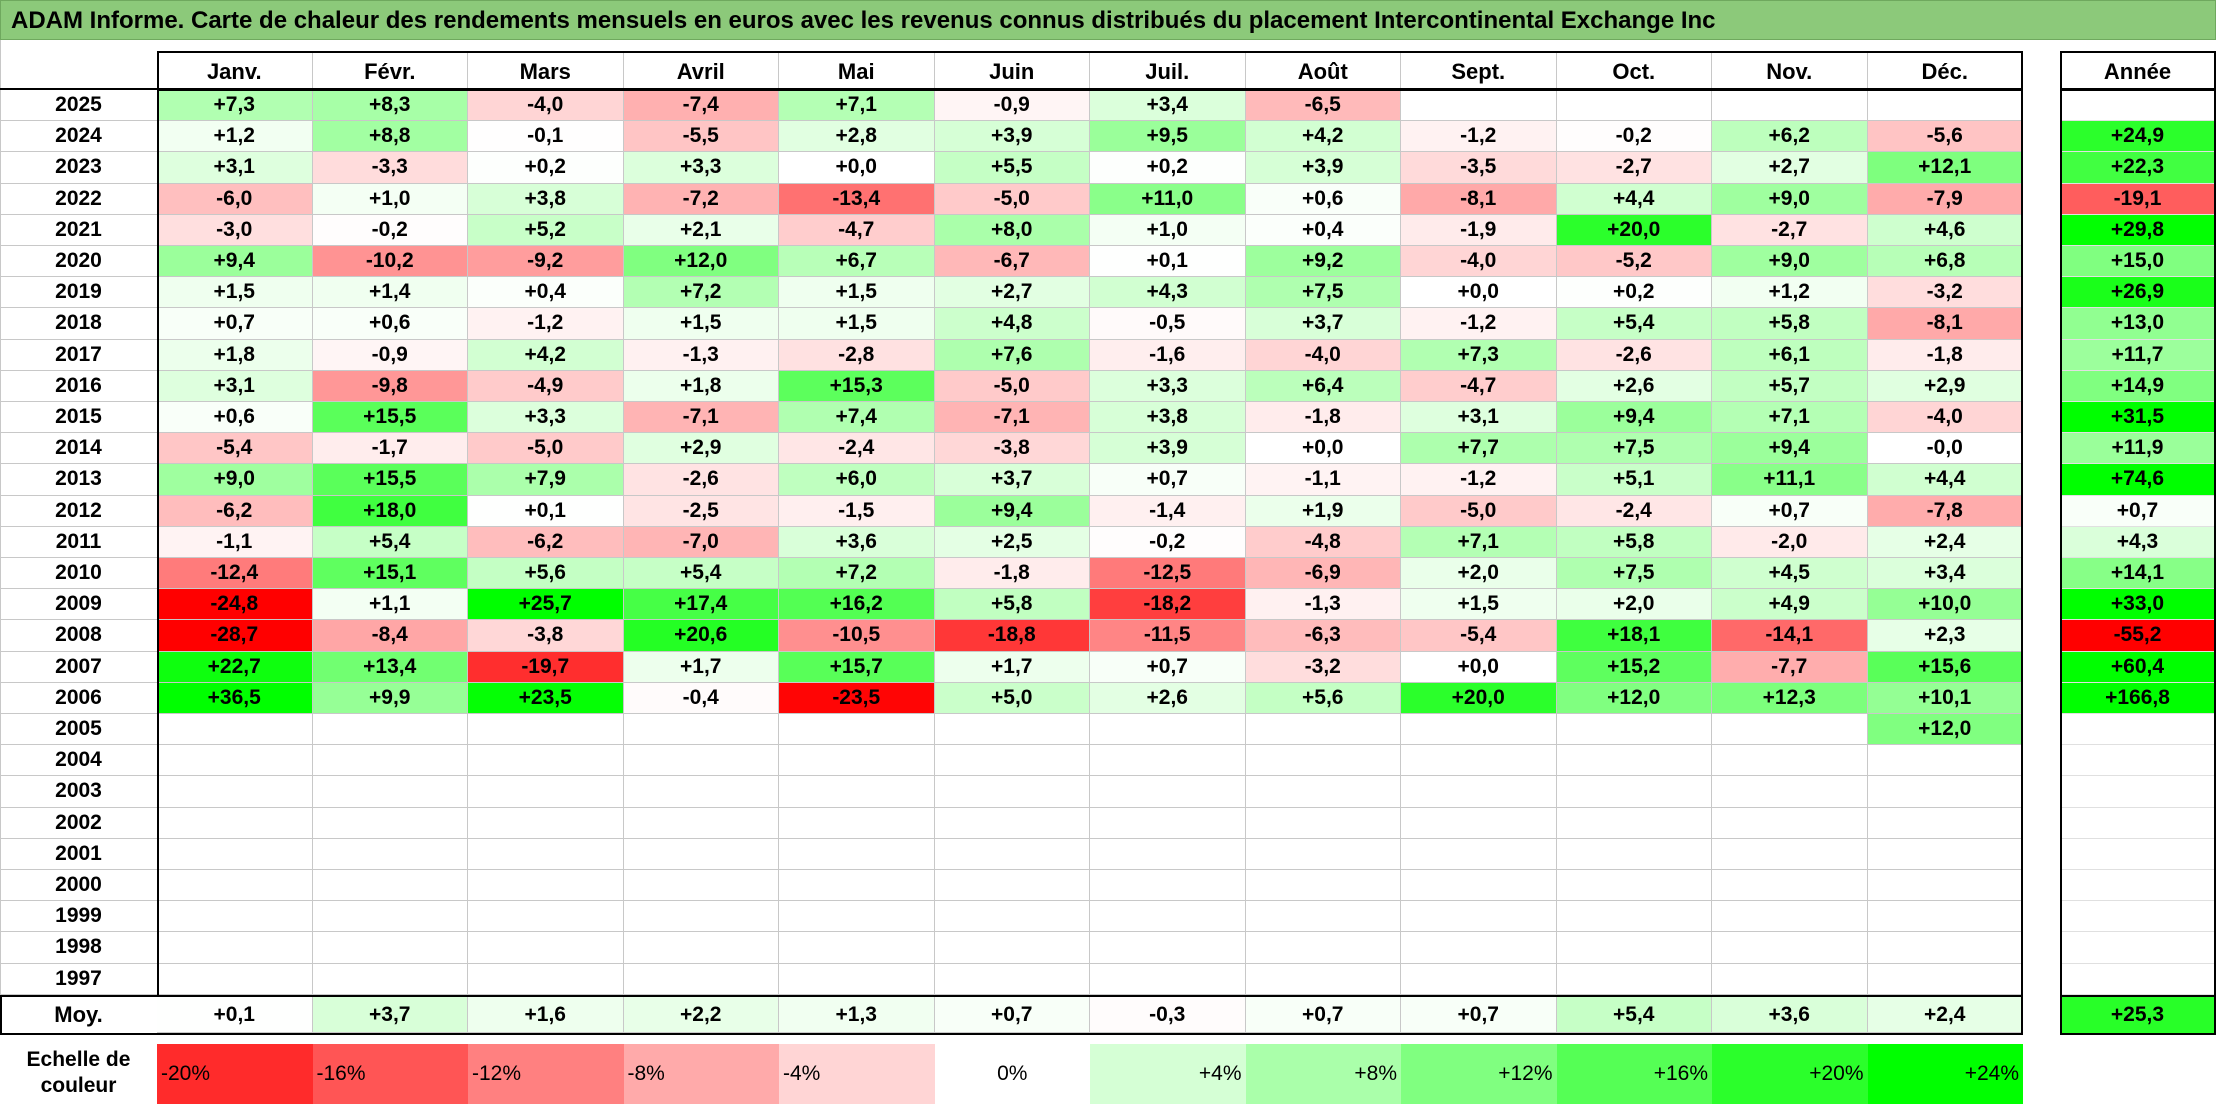  I want to click on year-label: 2018, so click(78, 324).